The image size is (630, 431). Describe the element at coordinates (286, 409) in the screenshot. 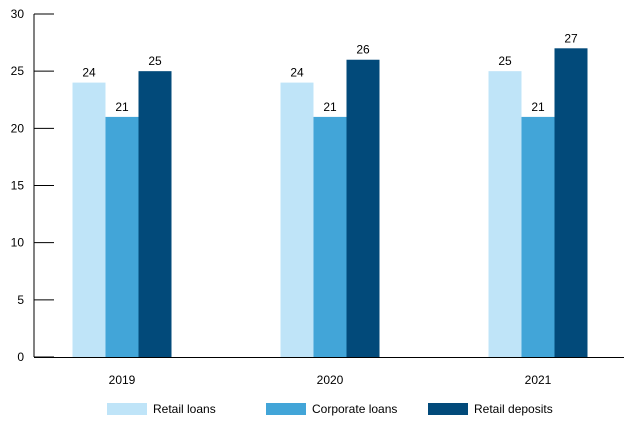

I see `legend-swatch-corporate-loans` at that location.